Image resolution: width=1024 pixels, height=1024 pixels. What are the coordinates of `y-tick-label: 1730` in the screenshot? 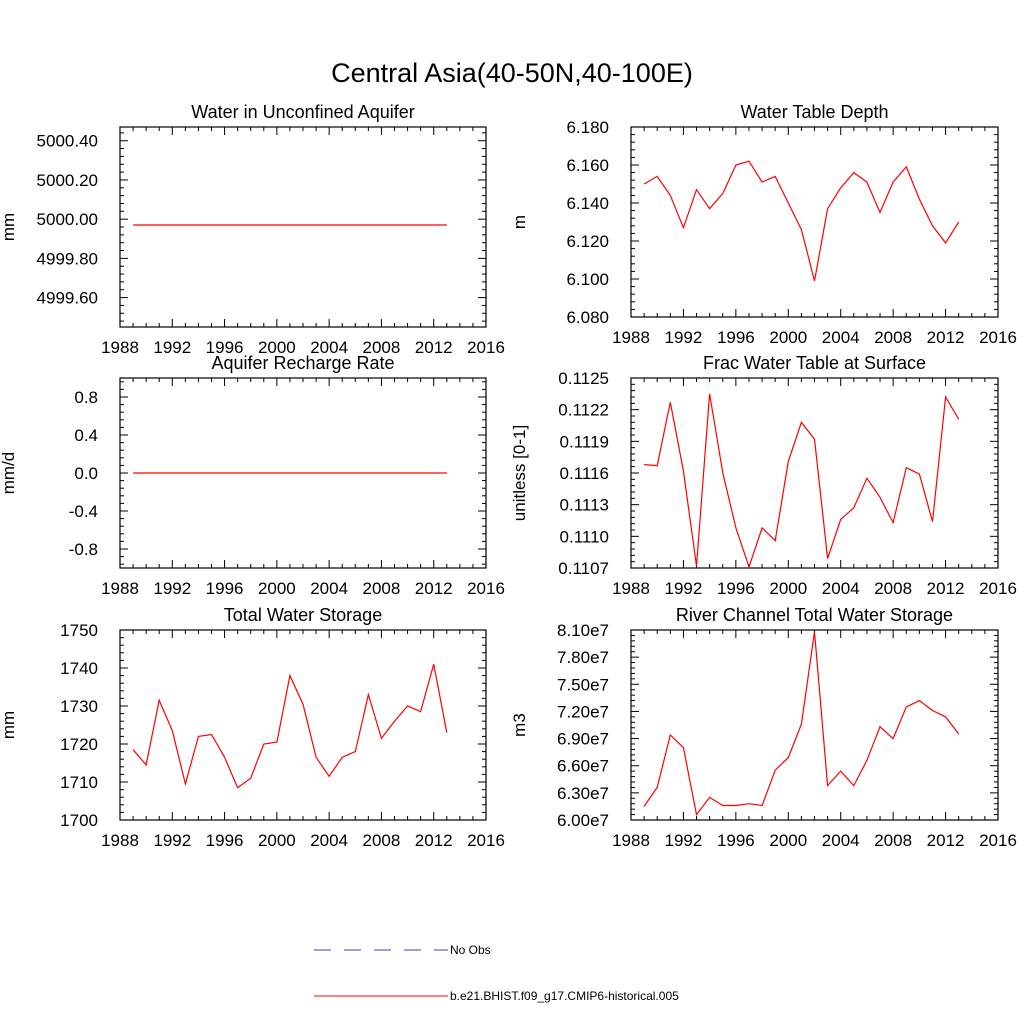 It's located at (79, 706).